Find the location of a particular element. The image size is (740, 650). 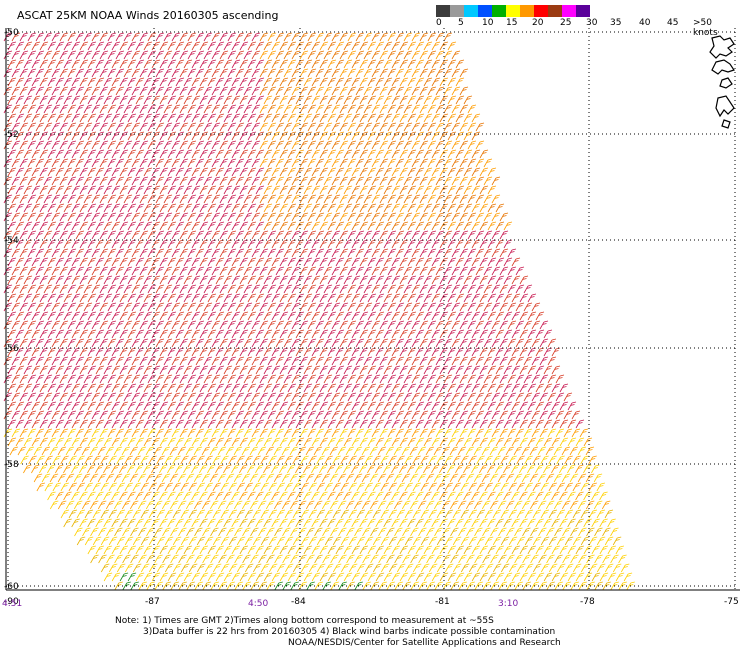

legend-label: 40 is located at coordinates (645, 23).